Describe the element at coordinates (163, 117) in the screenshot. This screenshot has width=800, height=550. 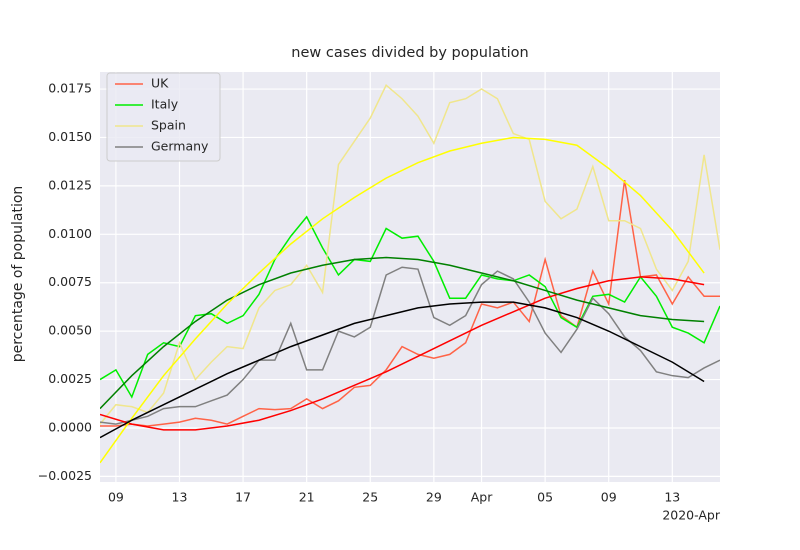
I see `legend-box` at that location.